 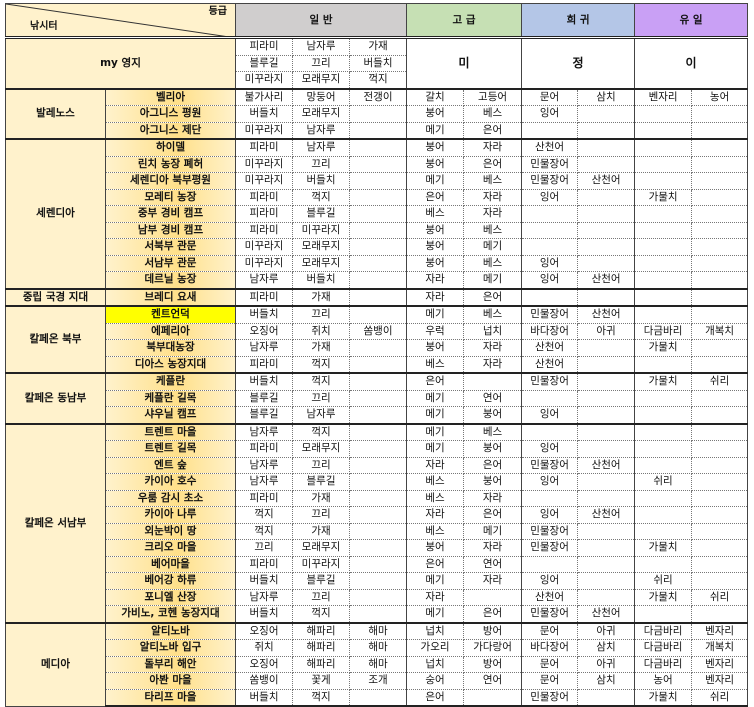 What do you see at coordinates (321, 648) in the screenshot?
I see `fish-cell-normal: 해파리` at bounding box center [321, 648].